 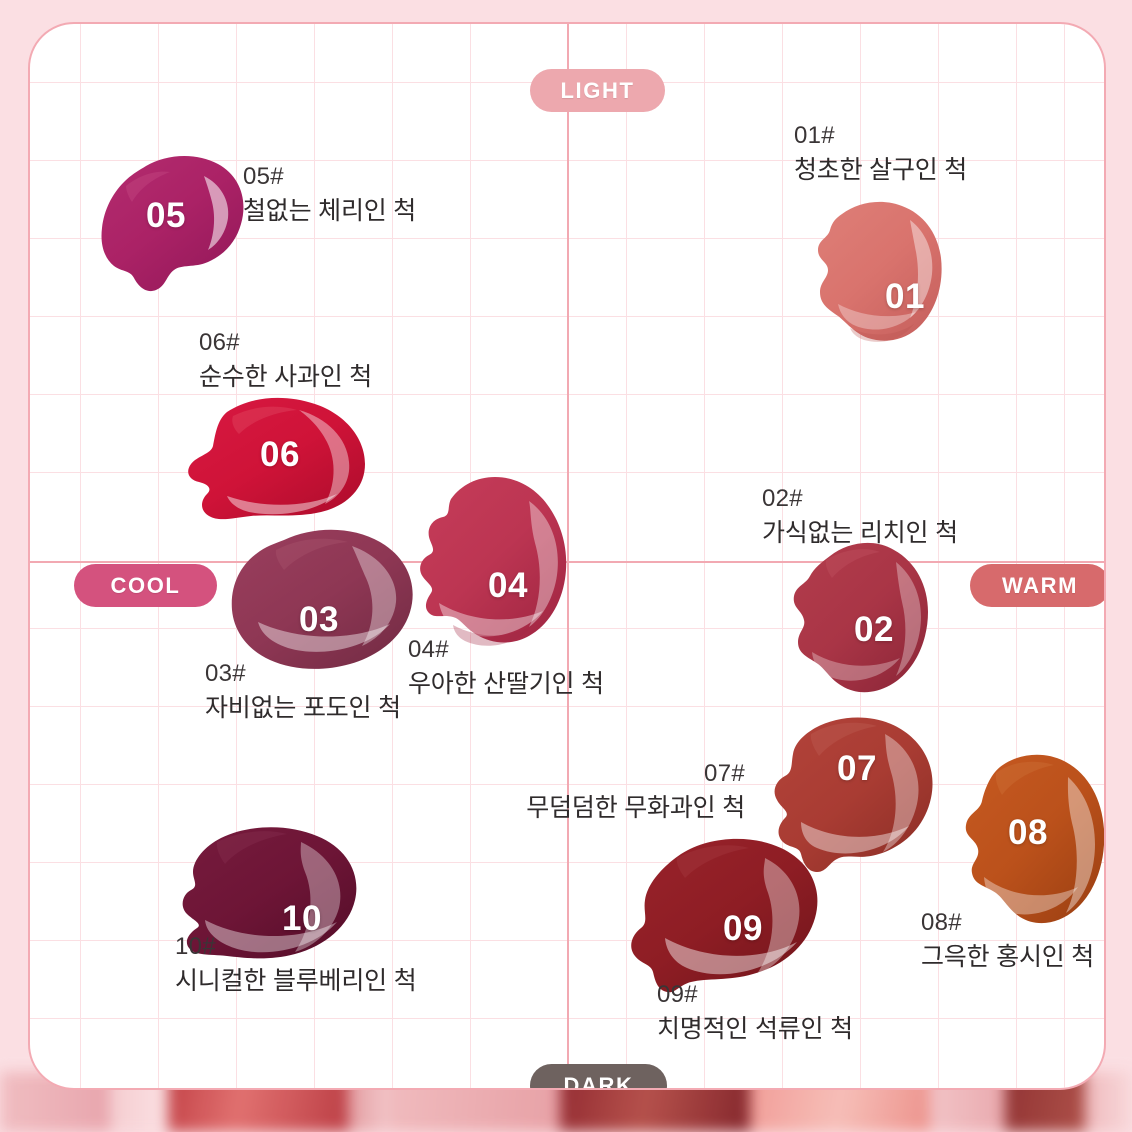 I want to click on axis-label-warm: WARM, so click(x=1037, y=585).